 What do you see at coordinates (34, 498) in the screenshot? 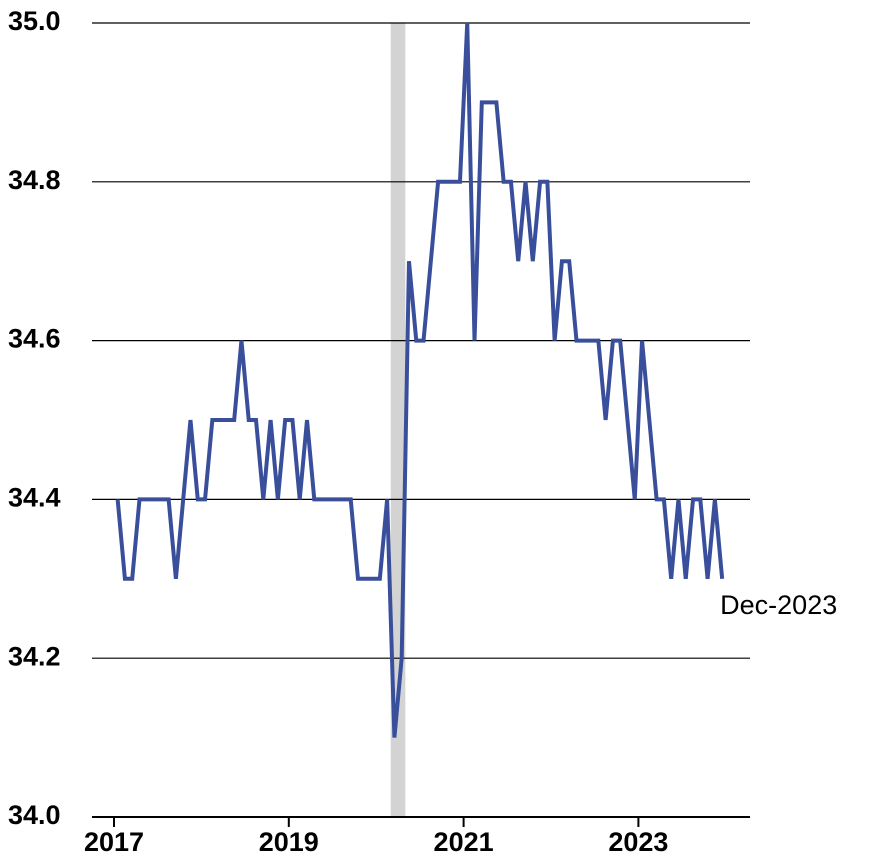
I see `y-tick-label: 34.4` at bounding box center [34, 498].